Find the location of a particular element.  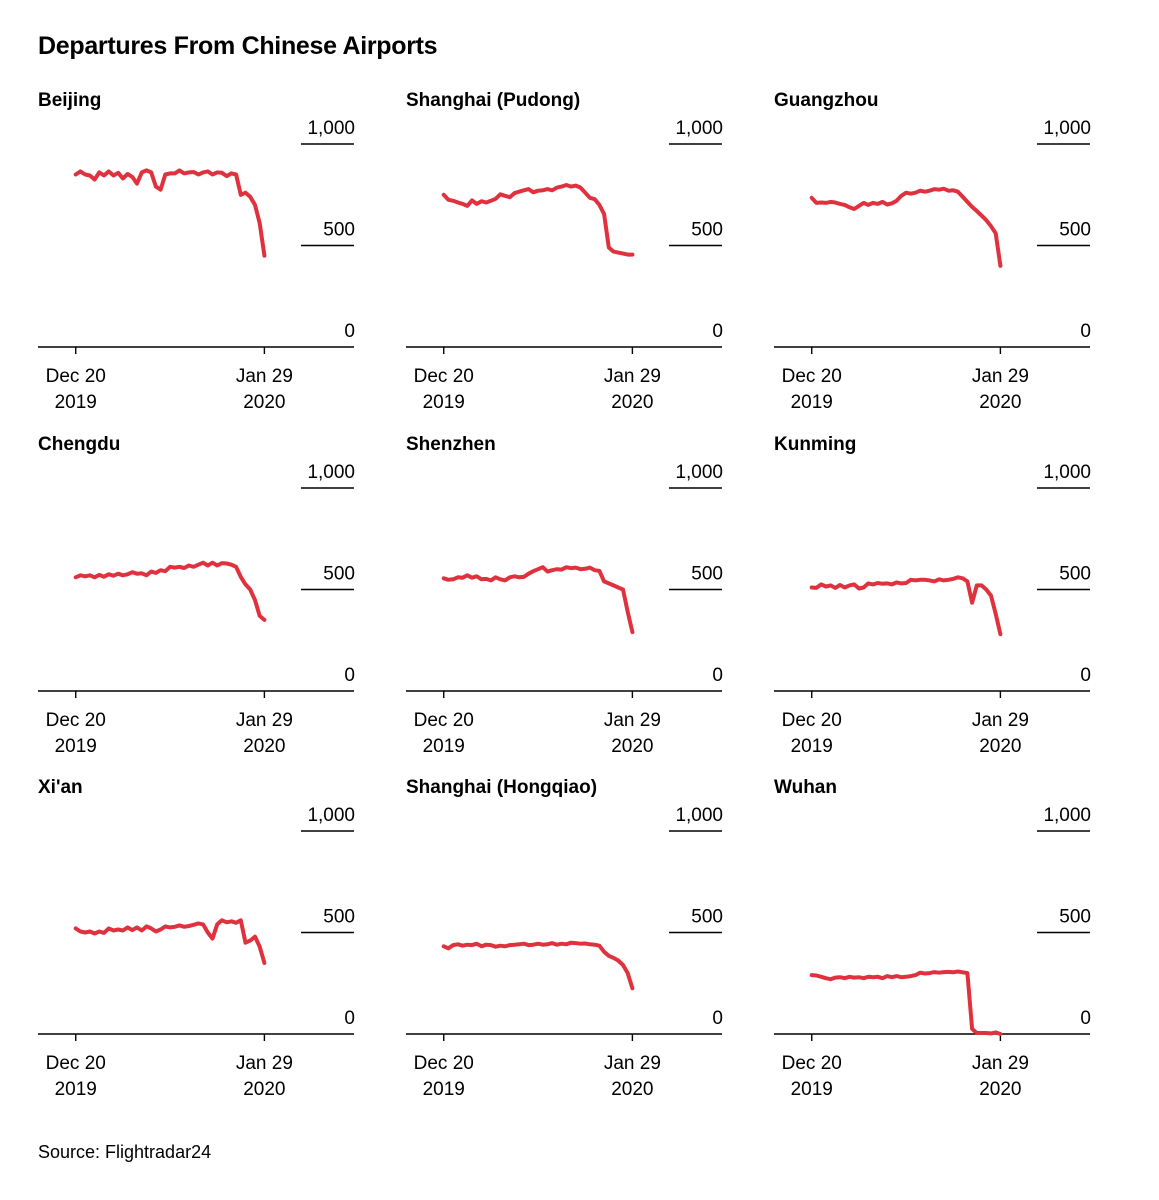

panel-beijing: Beijing 1,000 500 0 Dec 20 2019 Jan 29 2020 is located at coordinates (203, 255).